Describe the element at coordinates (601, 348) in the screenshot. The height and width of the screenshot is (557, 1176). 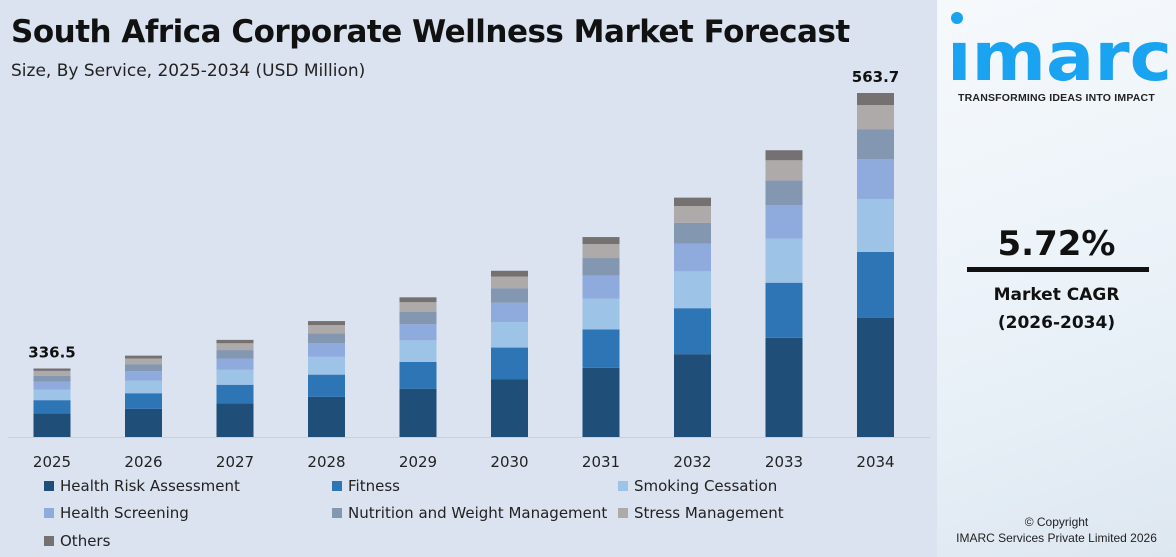
I see `bar-segment-fitness-2031` at that location.